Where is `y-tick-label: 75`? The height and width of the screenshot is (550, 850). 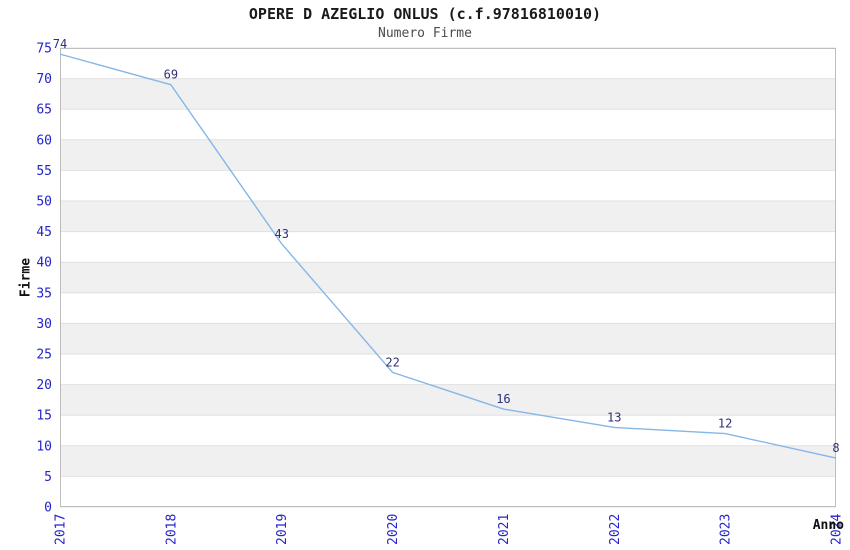 y-tick-label: 75 is located at coordinates (44, 49).